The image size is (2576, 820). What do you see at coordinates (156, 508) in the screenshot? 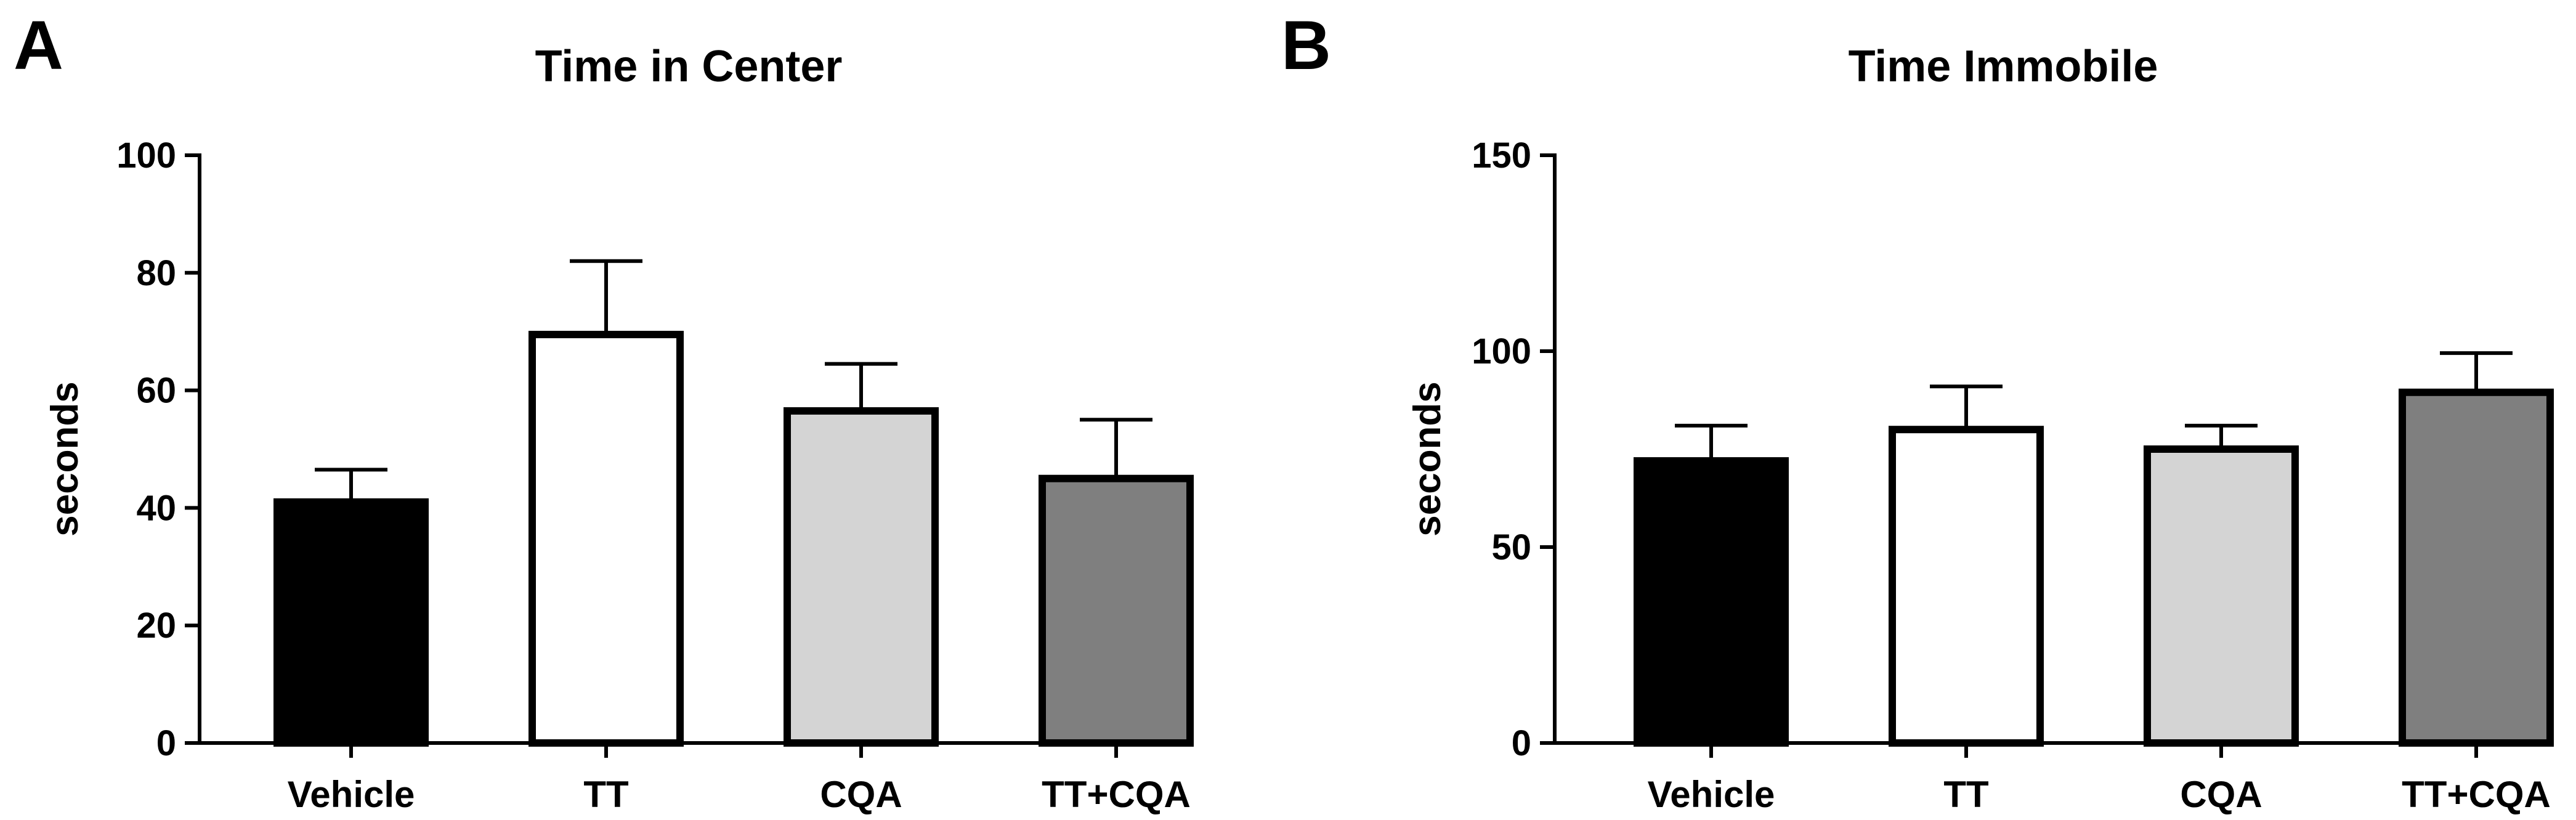
I see `y-tick-label: 40` at bounding box center [156, 508].